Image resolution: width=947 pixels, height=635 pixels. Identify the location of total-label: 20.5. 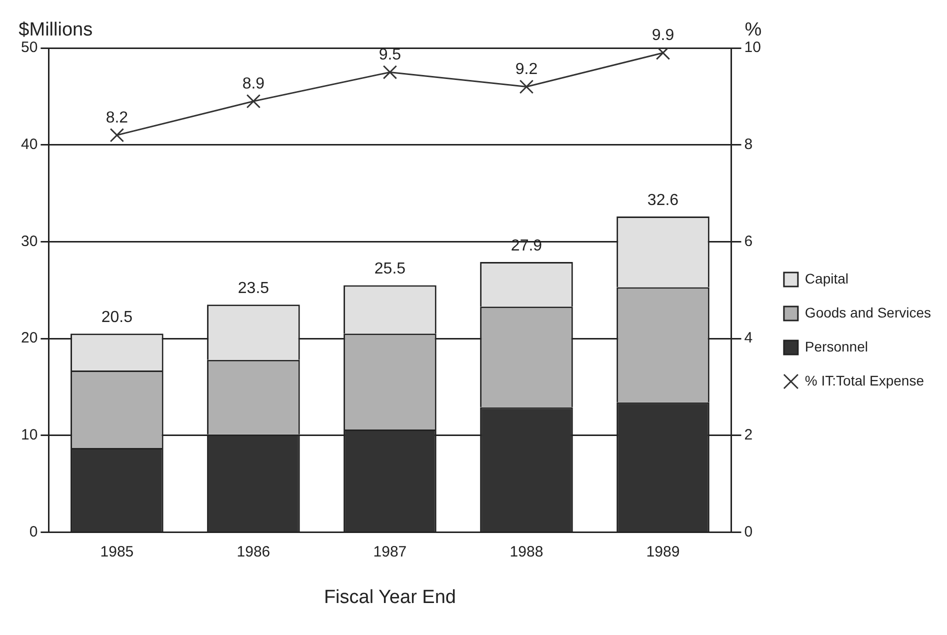
(117, 317).